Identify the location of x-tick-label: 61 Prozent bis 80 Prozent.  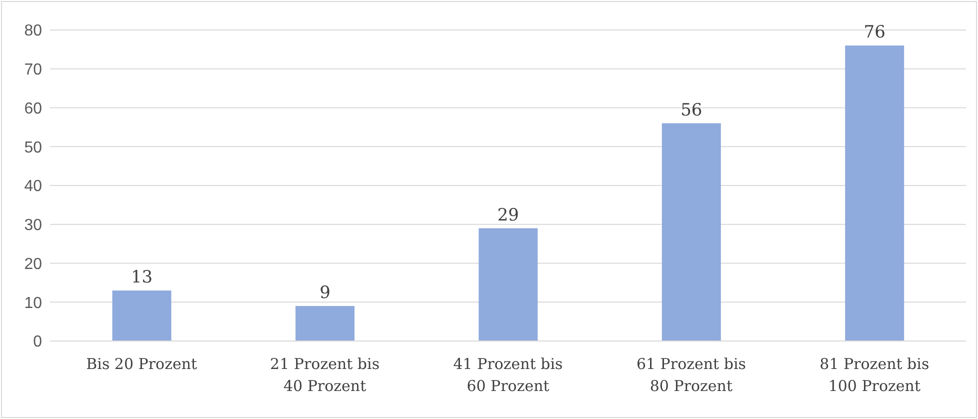
(691, 375).